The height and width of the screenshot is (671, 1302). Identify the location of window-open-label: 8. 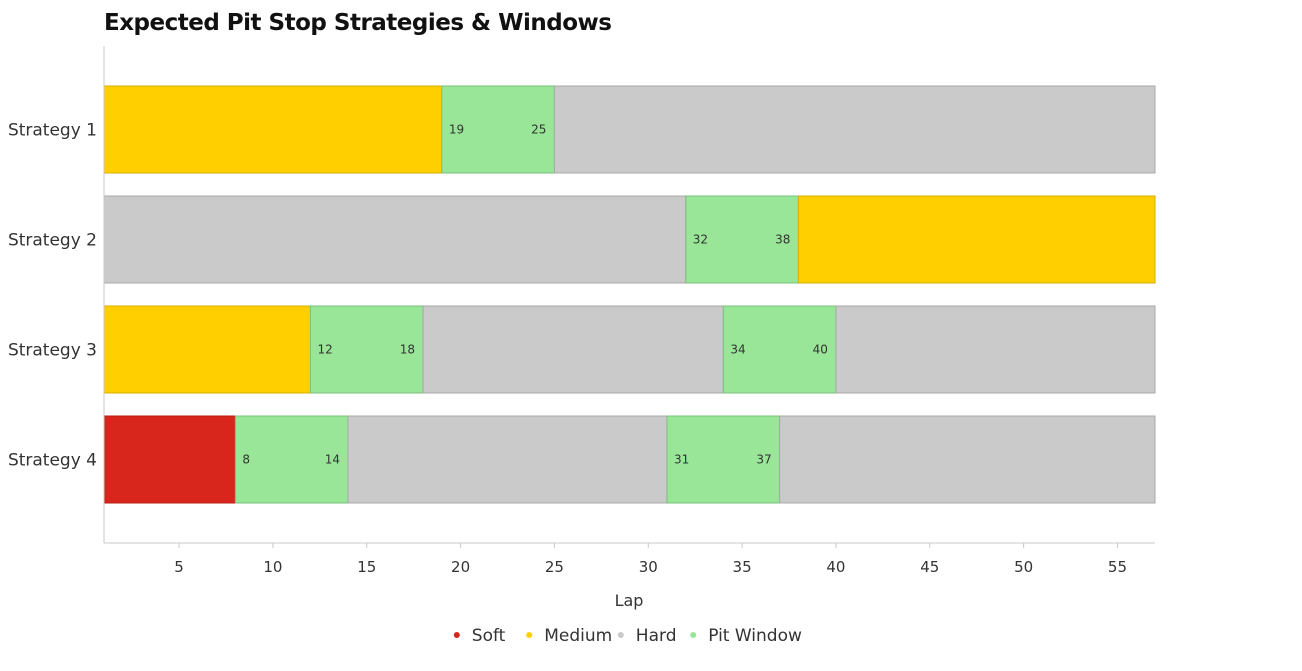
(246, 460).